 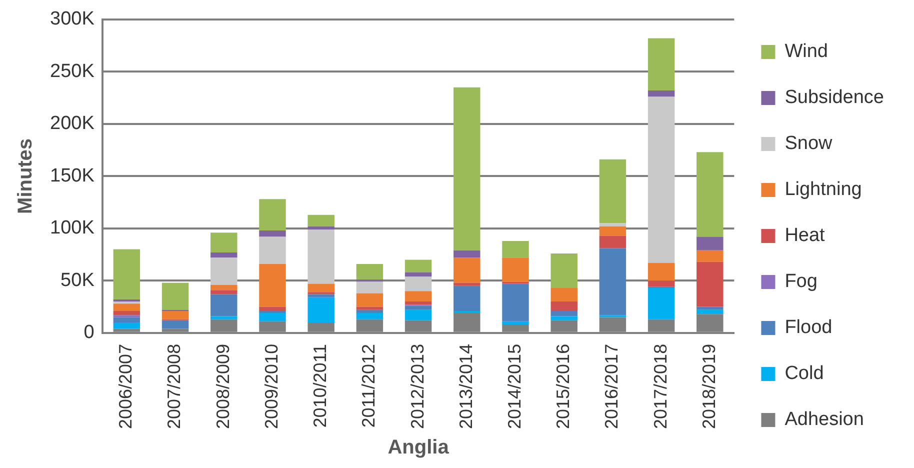 What do you see at coordinates (368, 386) in the screenshot?
I see `x-tick-label: 2011/2012` at bounding box center [368, 386].